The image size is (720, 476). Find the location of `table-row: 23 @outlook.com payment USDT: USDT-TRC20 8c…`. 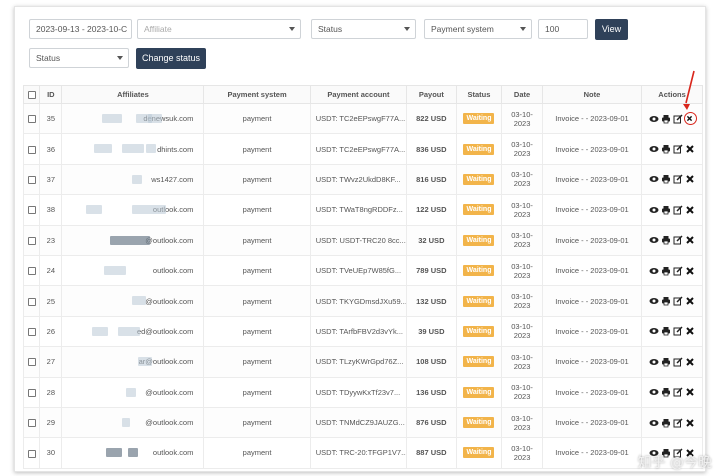

table-row: 23 @outlook.com payment USDT: USDT-TRC20 8c… is located at coordinates (362, 240).